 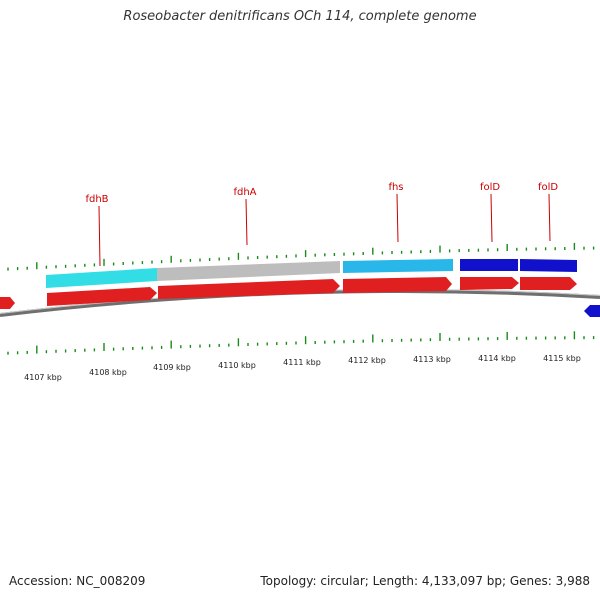 I want to click on kbp-label: 4113 kbp, so click(x=432, y=359).